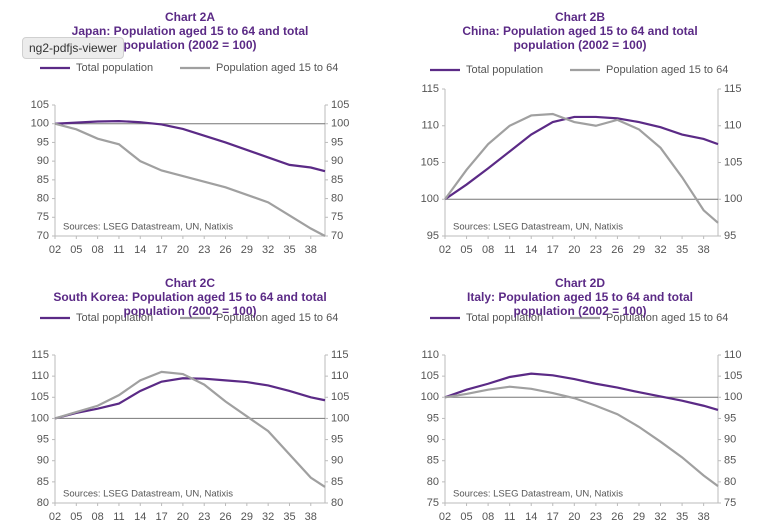  What do you see at coordinates (43, 461) in the screenshot?
I see `y-tick-label: 90` at bounding box center [43, 461].